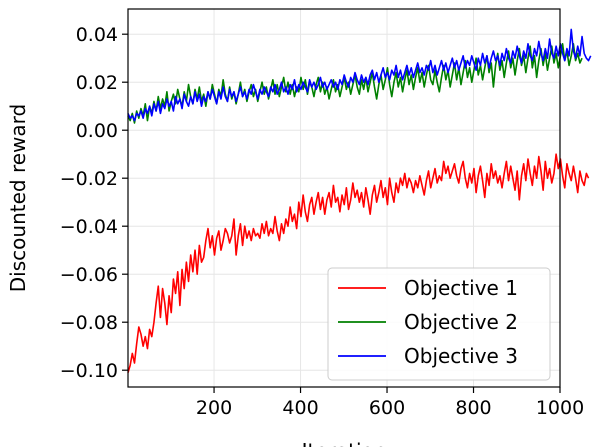  I want to click on x-tick-label: 1000, so click(560, 408).